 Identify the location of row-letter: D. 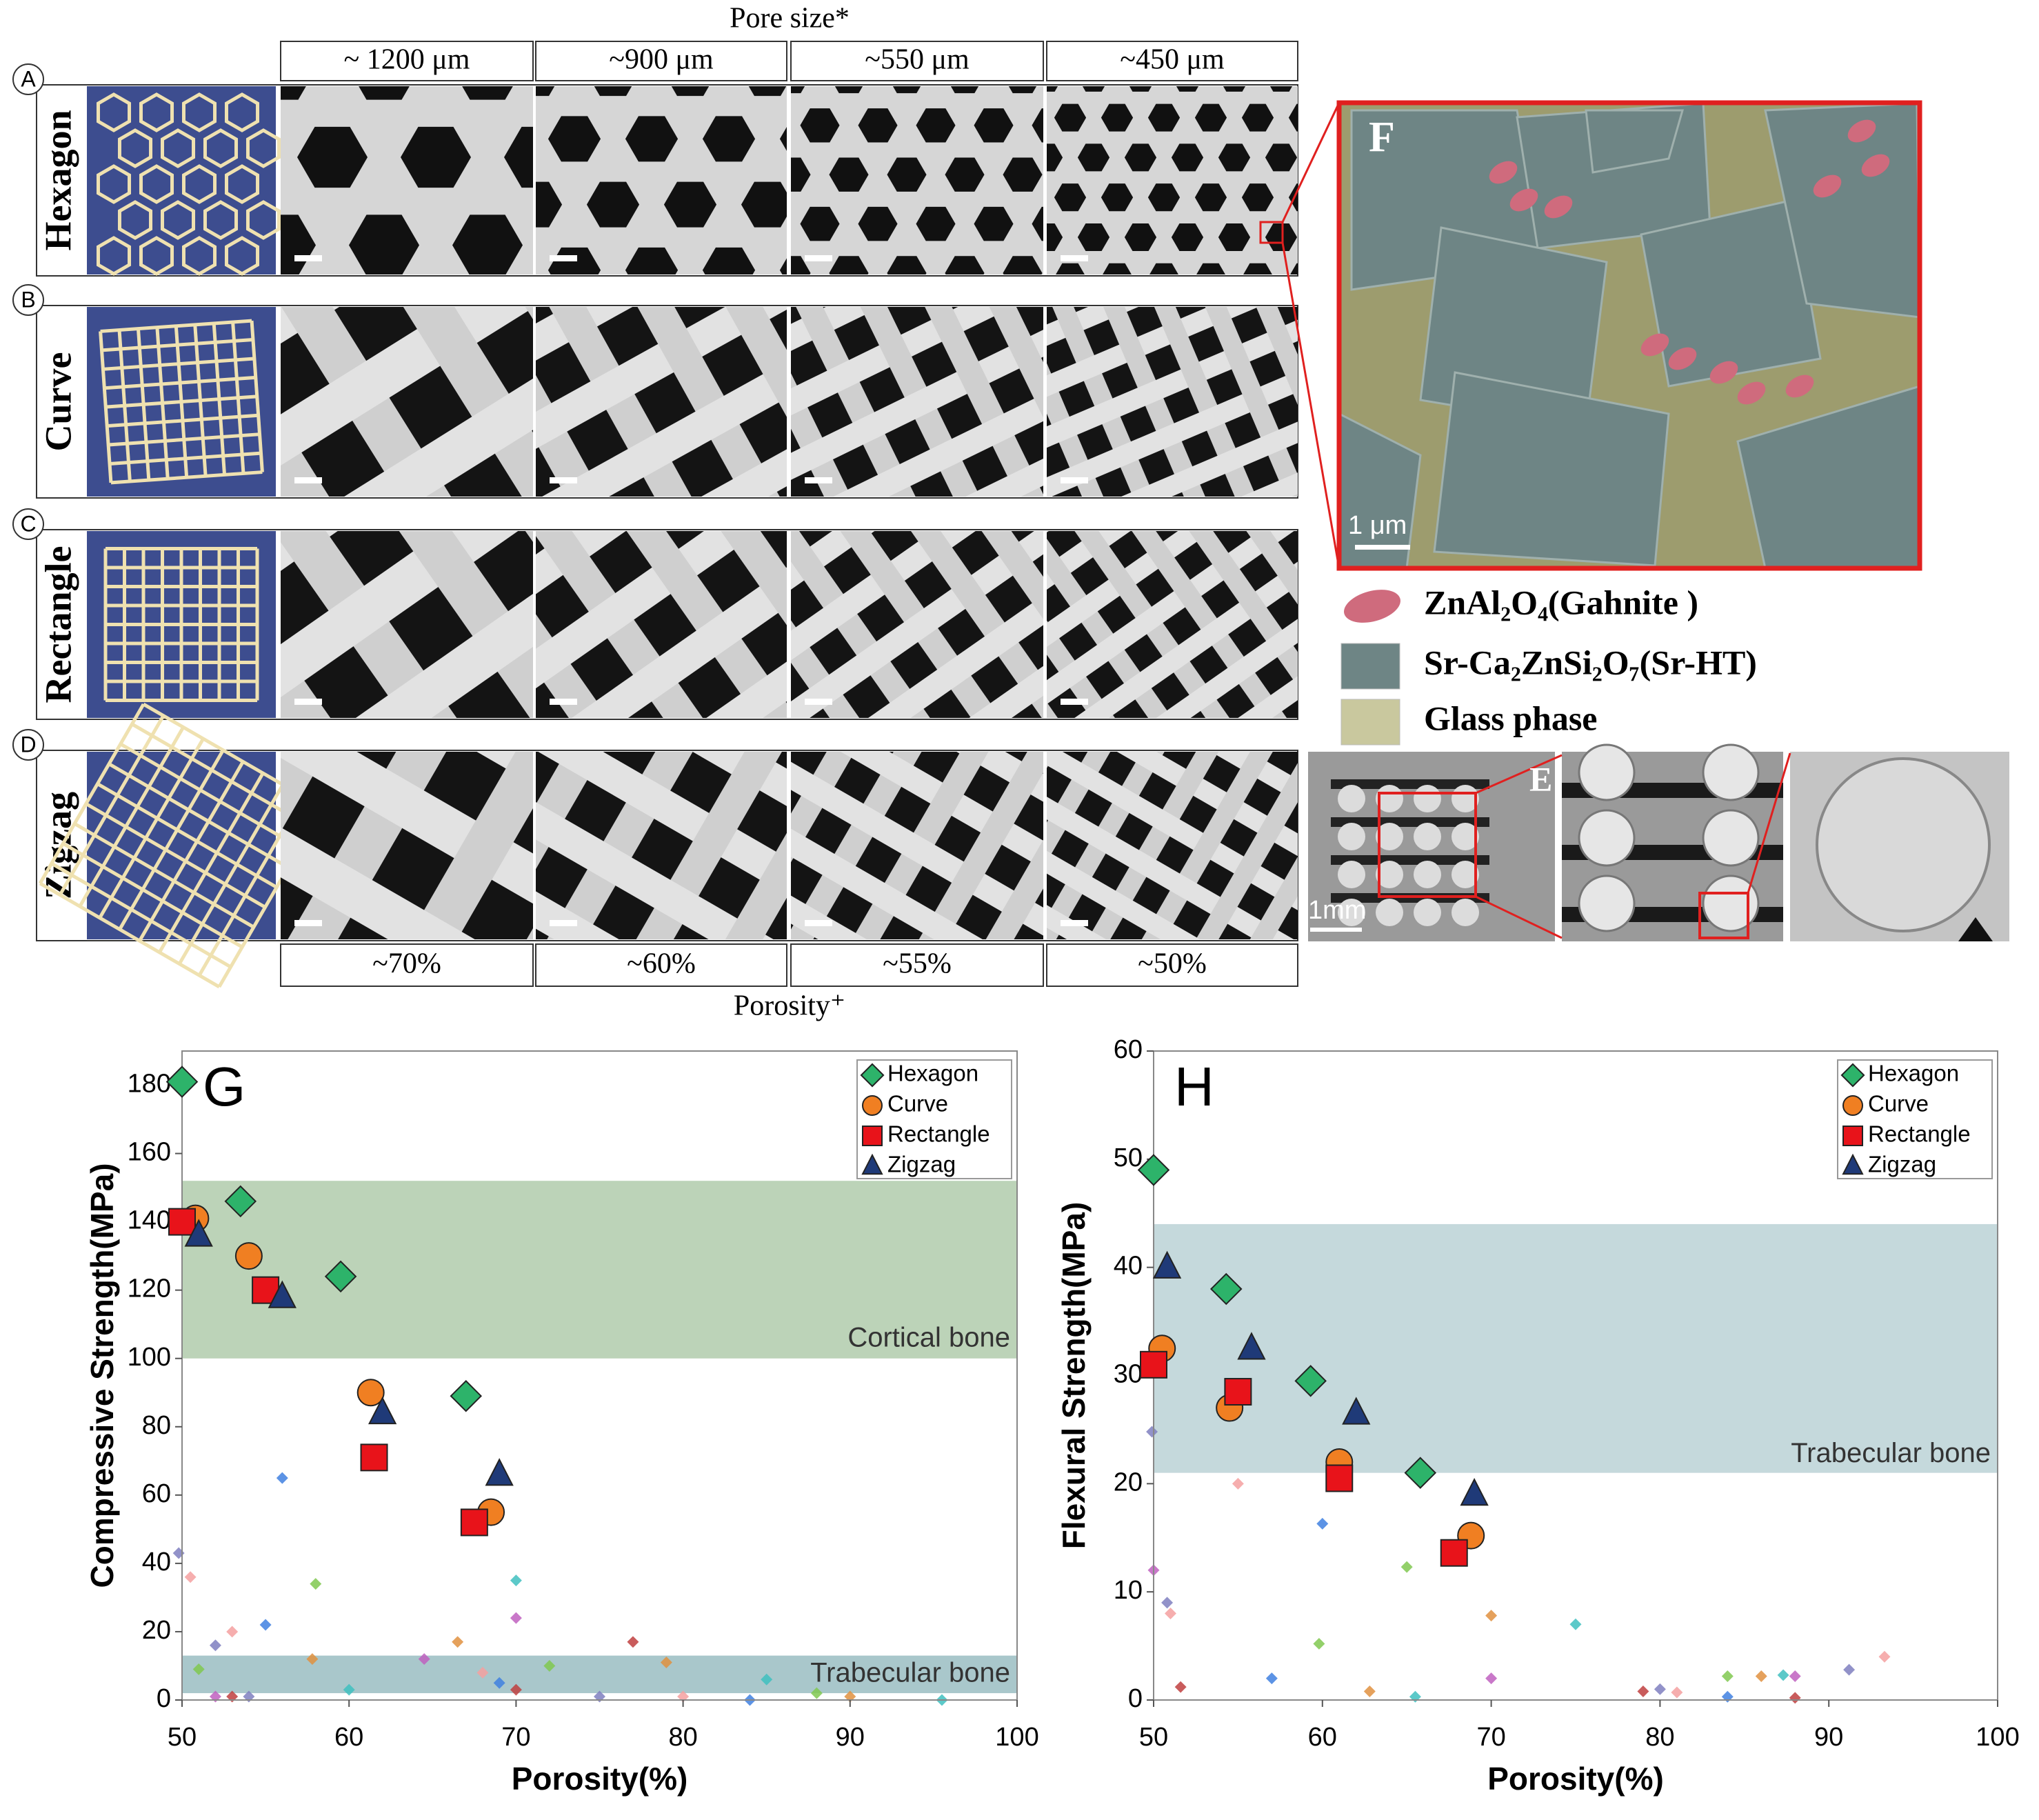
(28, 744).